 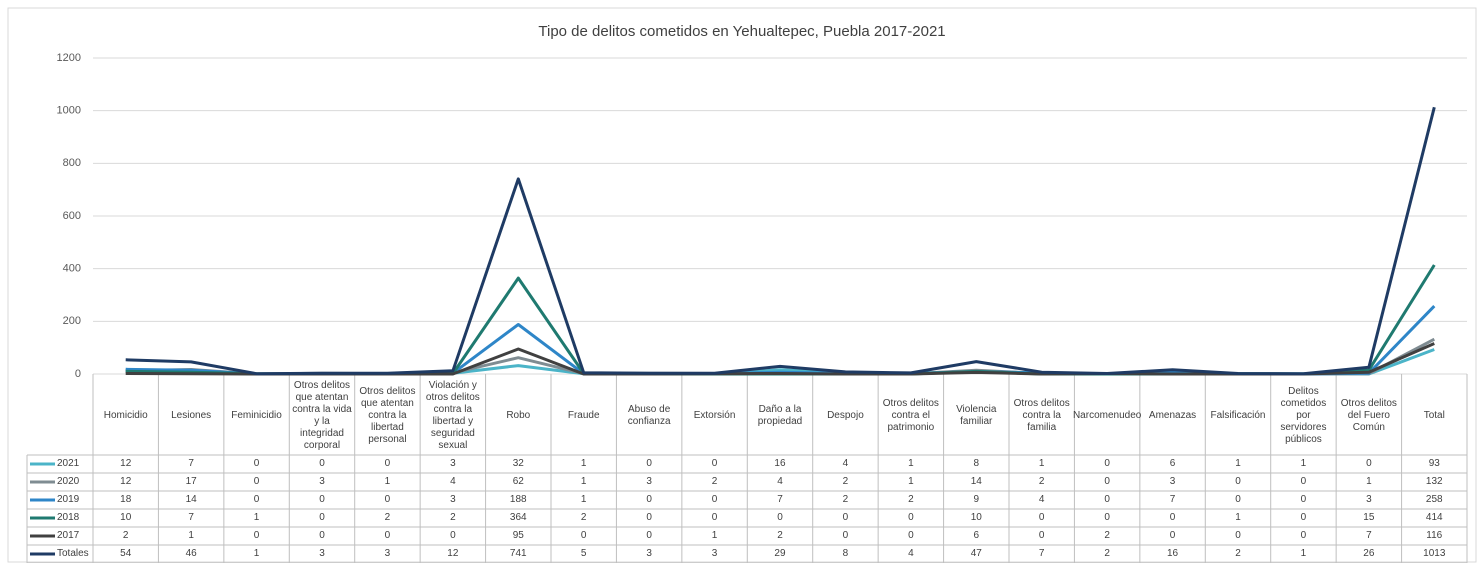 I want to click on table-value: 26, so click(x=1369, y=553).